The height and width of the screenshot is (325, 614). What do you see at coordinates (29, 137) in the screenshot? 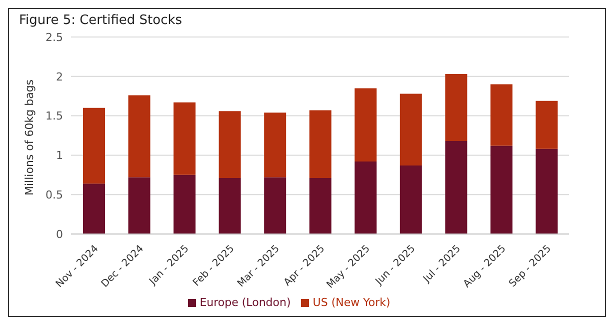
I see `y-axis-title: Millions of 60kg bags` at bounding box center [29, 137].